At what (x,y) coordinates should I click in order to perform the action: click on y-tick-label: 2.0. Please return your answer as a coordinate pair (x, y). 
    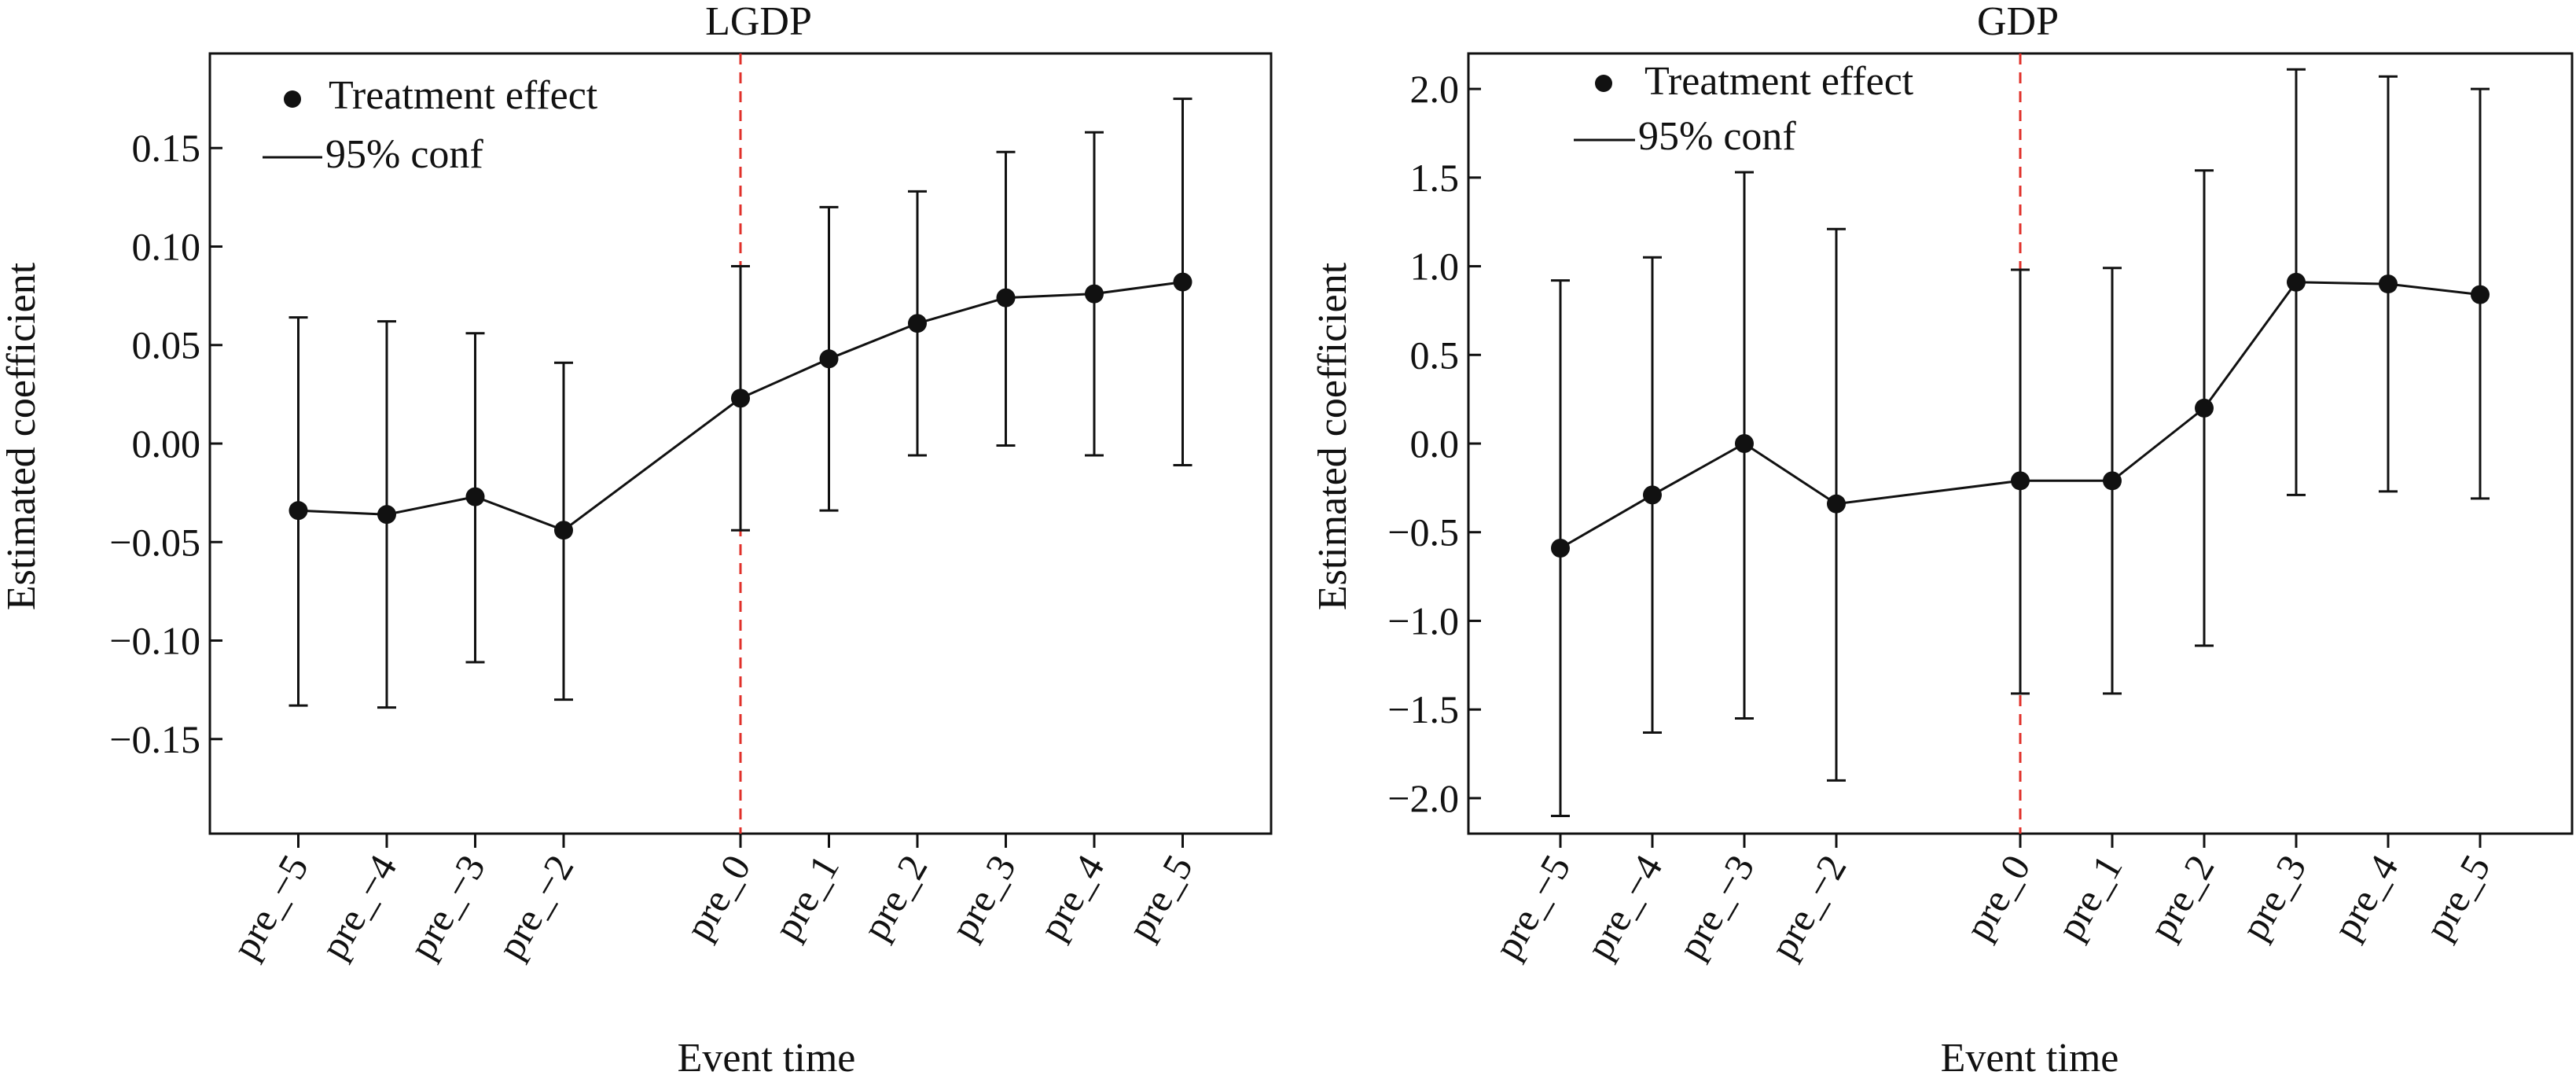
    Looking at the image, I should click on (1435, 89).